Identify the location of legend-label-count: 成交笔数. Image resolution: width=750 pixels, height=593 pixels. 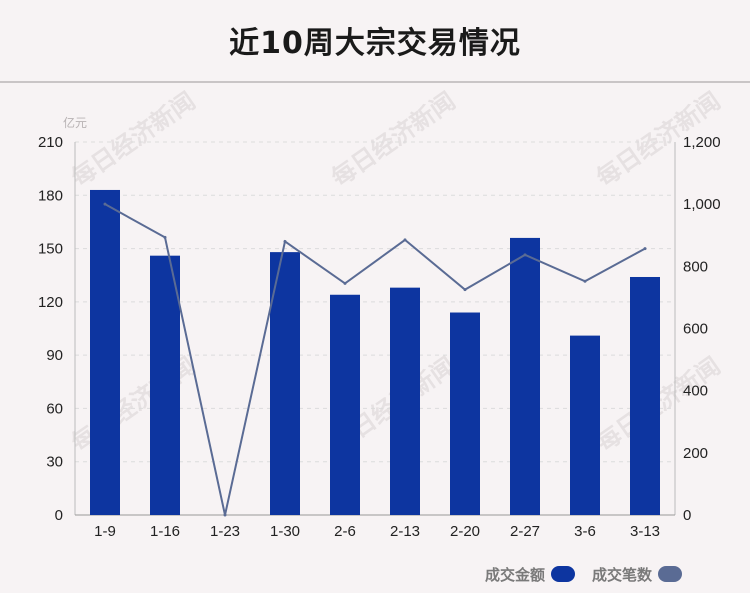
(622, 574).